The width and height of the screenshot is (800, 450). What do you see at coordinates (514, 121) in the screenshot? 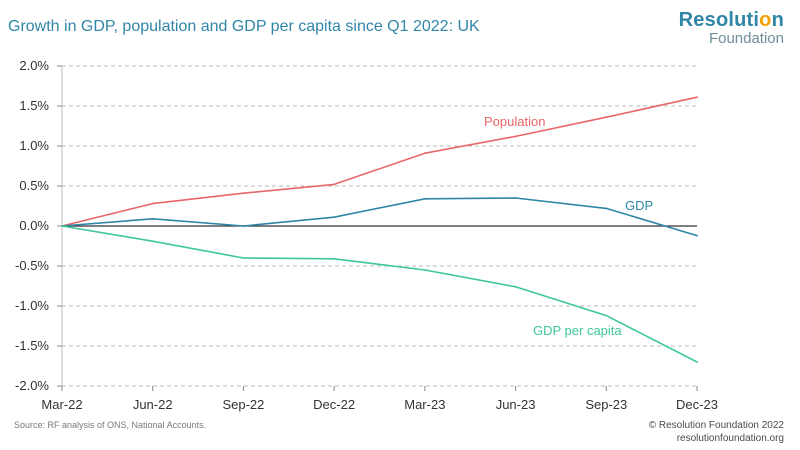
I see `population-label: Population` at bounding box center [514, 121].